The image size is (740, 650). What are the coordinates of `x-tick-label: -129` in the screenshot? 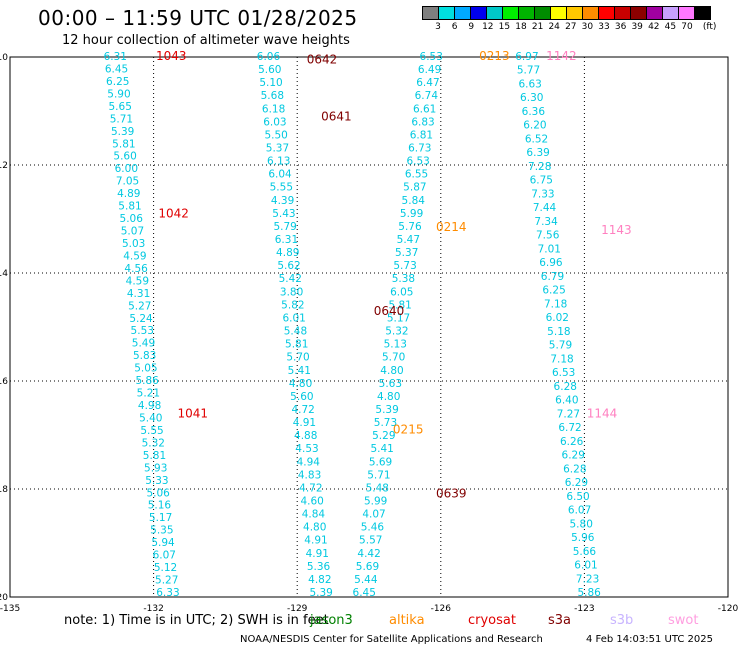 It's located at (297, 609).